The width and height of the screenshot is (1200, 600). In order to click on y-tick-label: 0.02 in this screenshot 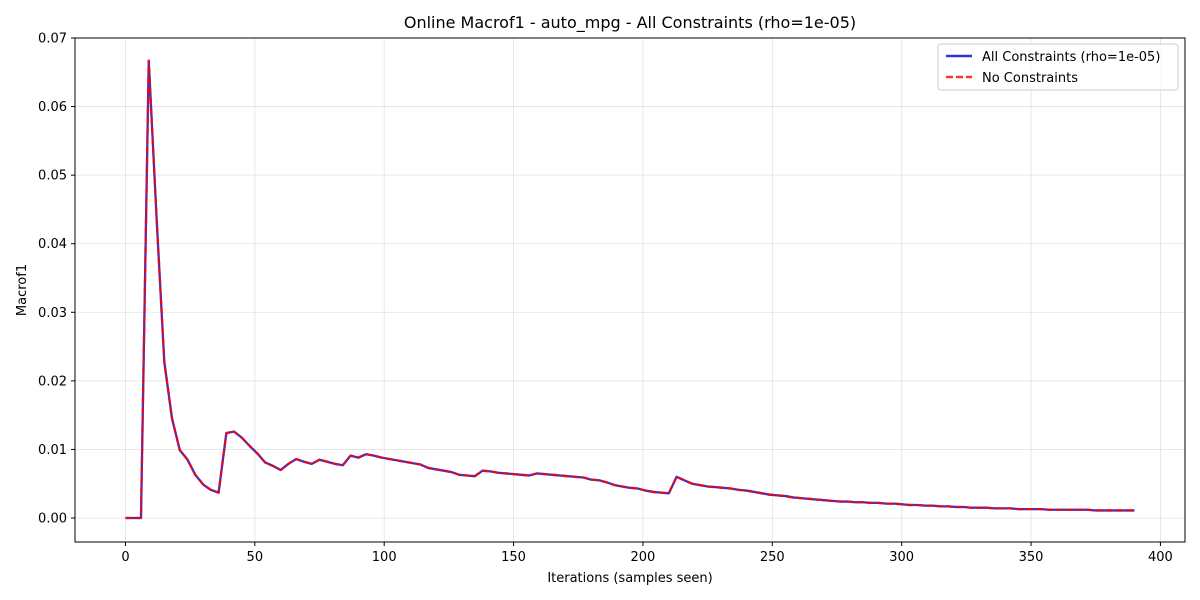, I will do `click(52, 381)`.